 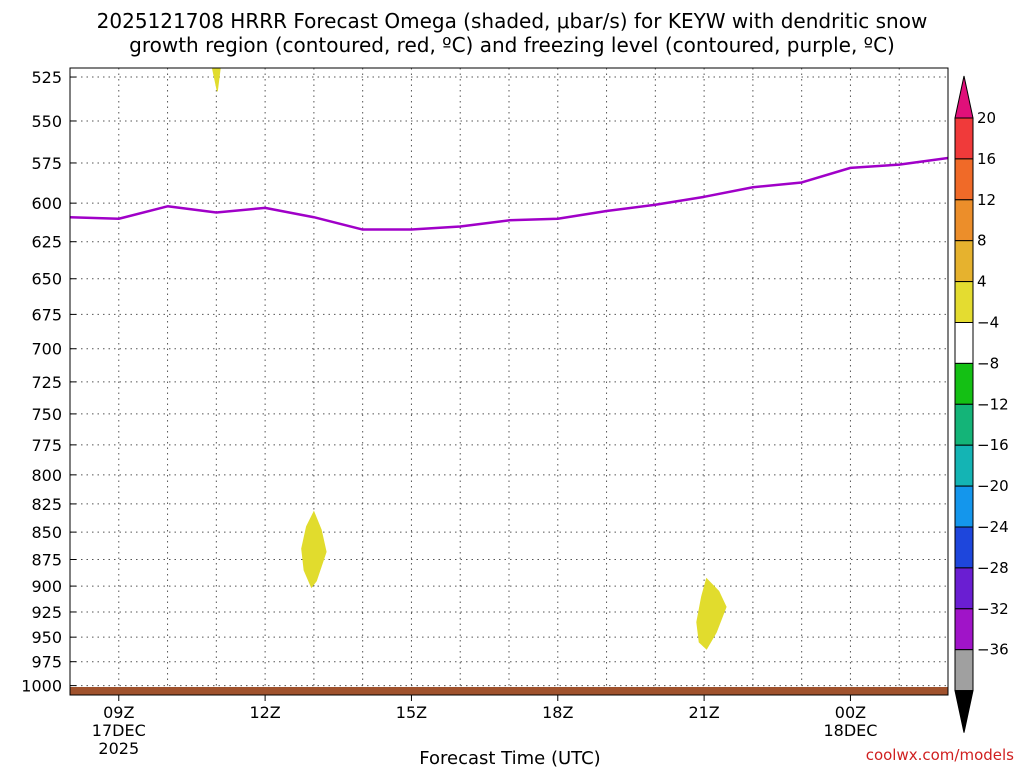 What do you see at coordinates (264, 712) in the screenshot?
I see `x-tick-label: 12Z` at bounding box center [264, 712].